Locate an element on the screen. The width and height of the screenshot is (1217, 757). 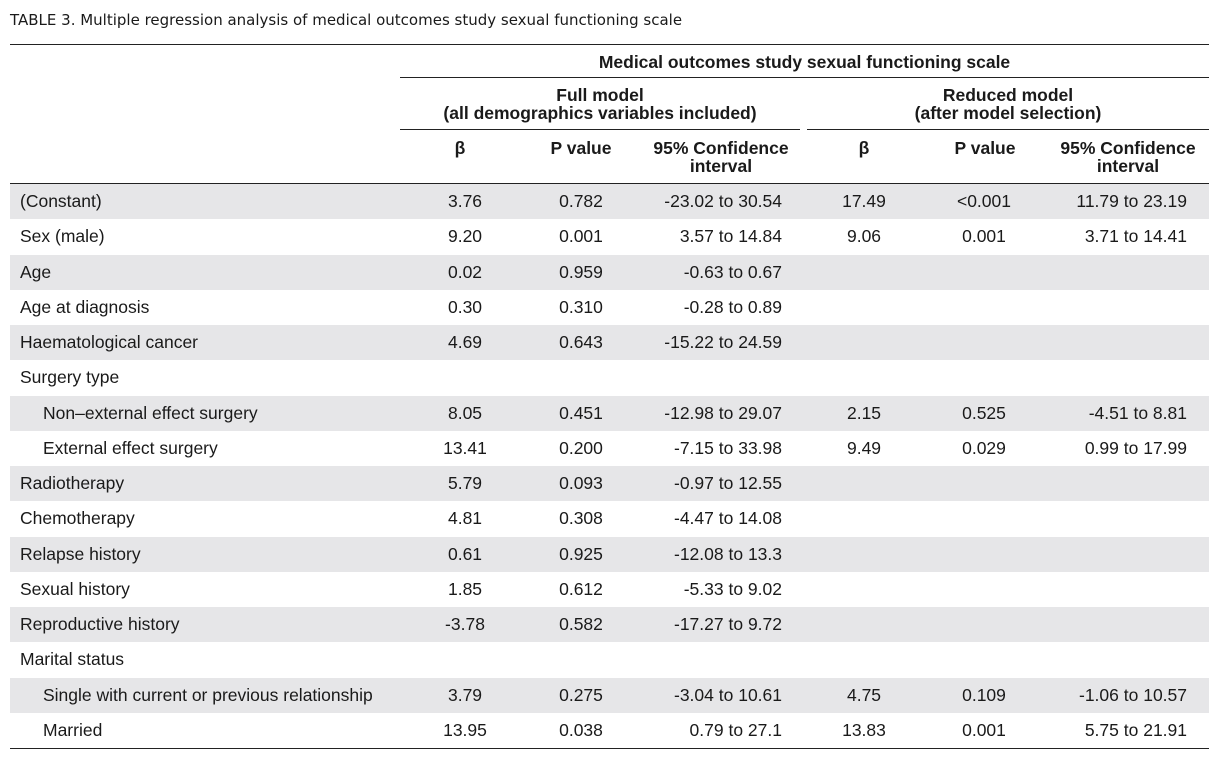
reduced-ci-cell: -4.51 to 8.81 is located at coordinates (1137, 412).